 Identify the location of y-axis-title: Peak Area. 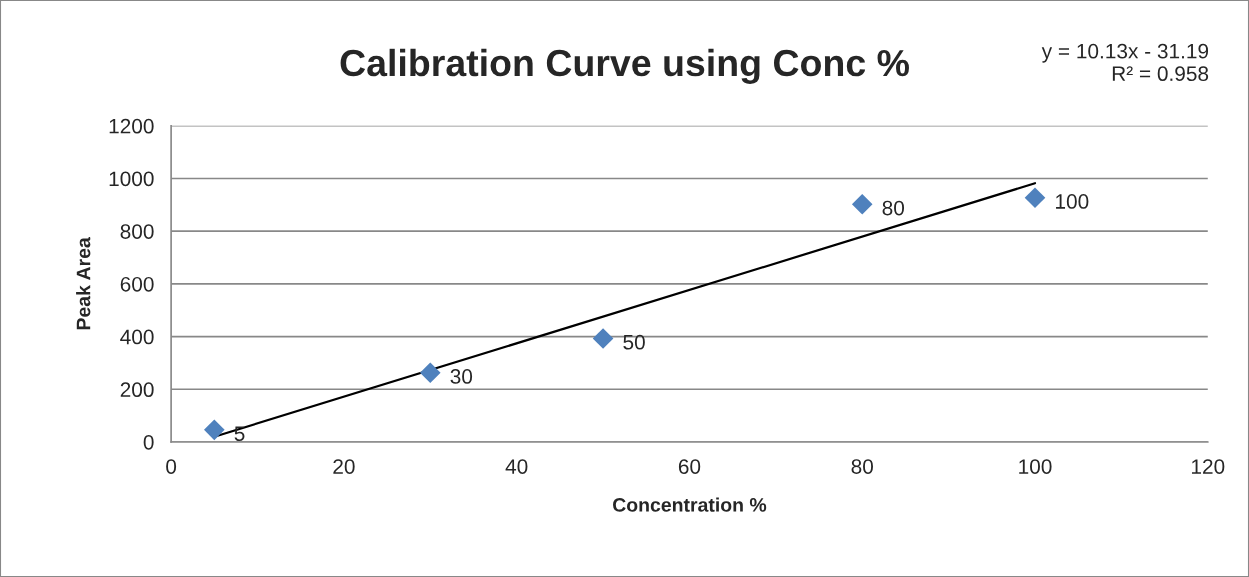
(83, 283).